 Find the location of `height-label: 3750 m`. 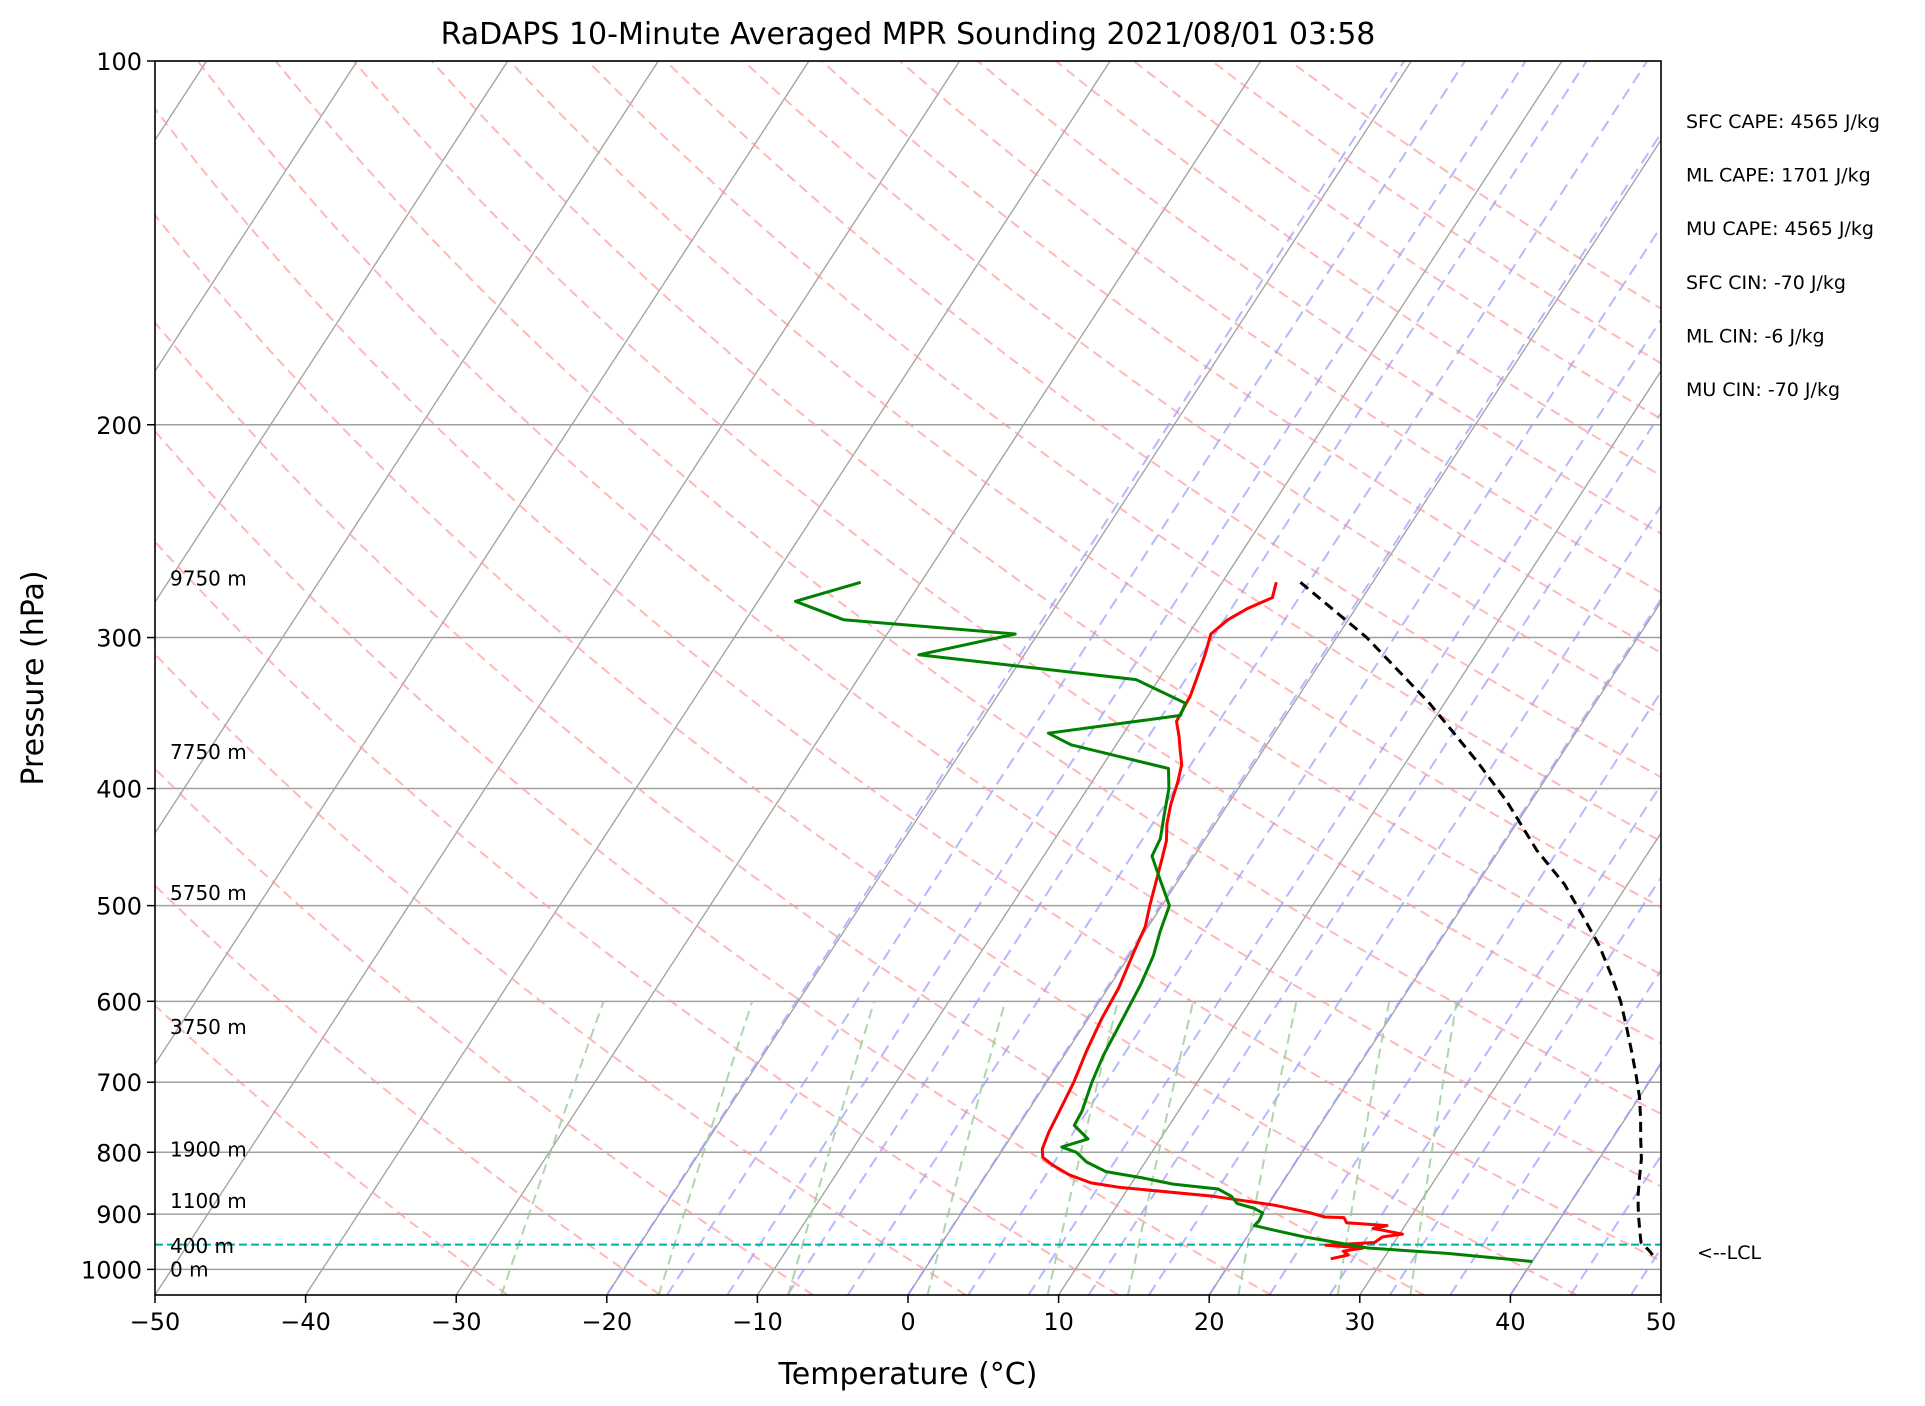

height-label: 3750 m is located at coordinates (208, 1027).